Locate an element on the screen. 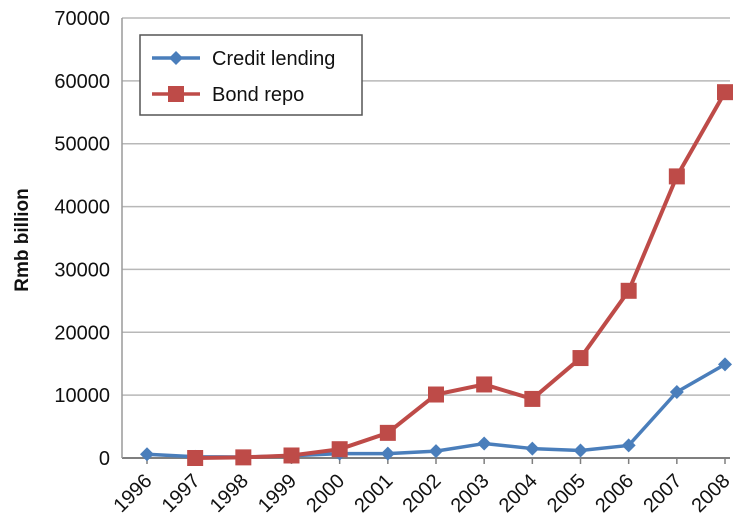 This screenshot has width=740, height=532. y-axis-ticks: 0 10000 20000 30000 40000 50000 60000 70000 is located at coordinates (82, 239).